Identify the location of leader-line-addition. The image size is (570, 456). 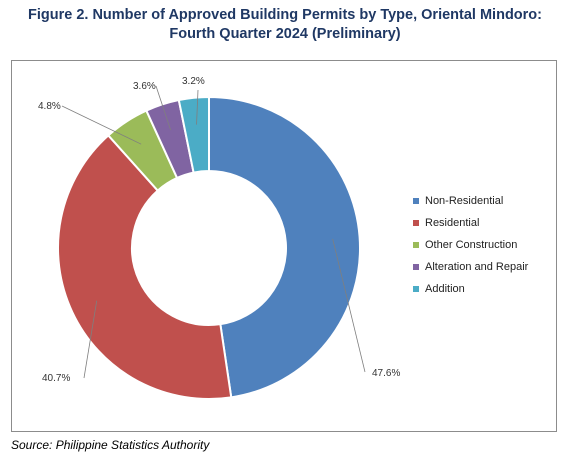
(197, 107).